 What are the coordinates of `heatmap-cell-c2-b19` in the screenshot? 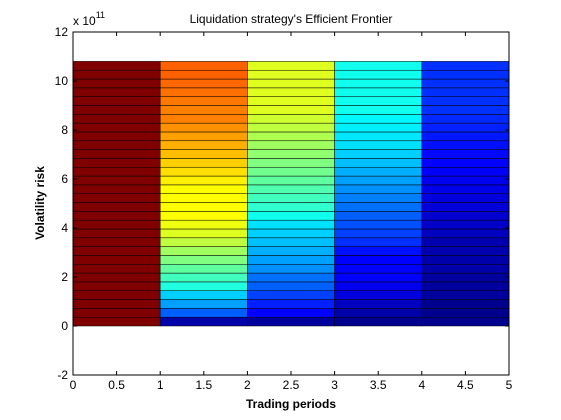 It's located at (291, 154).